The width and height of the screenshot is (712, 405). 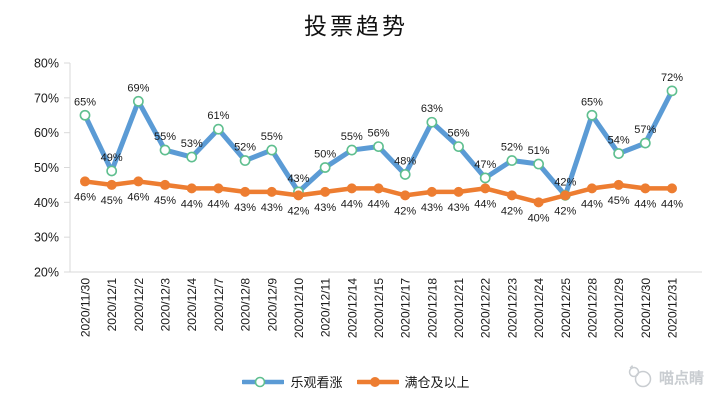 I want to click on x-axis-label: 2020/12/29, so click(x=619, y=308).